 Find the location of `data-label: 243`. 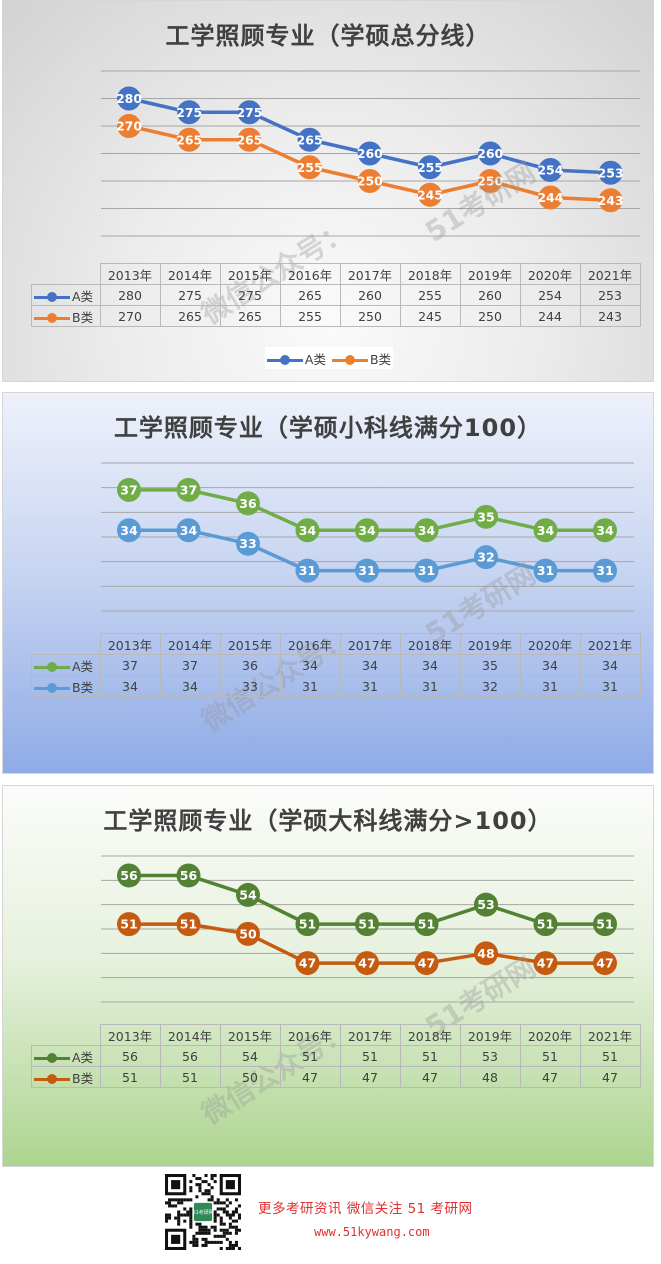

data-label: 243 is located at coordinates (611, 200).